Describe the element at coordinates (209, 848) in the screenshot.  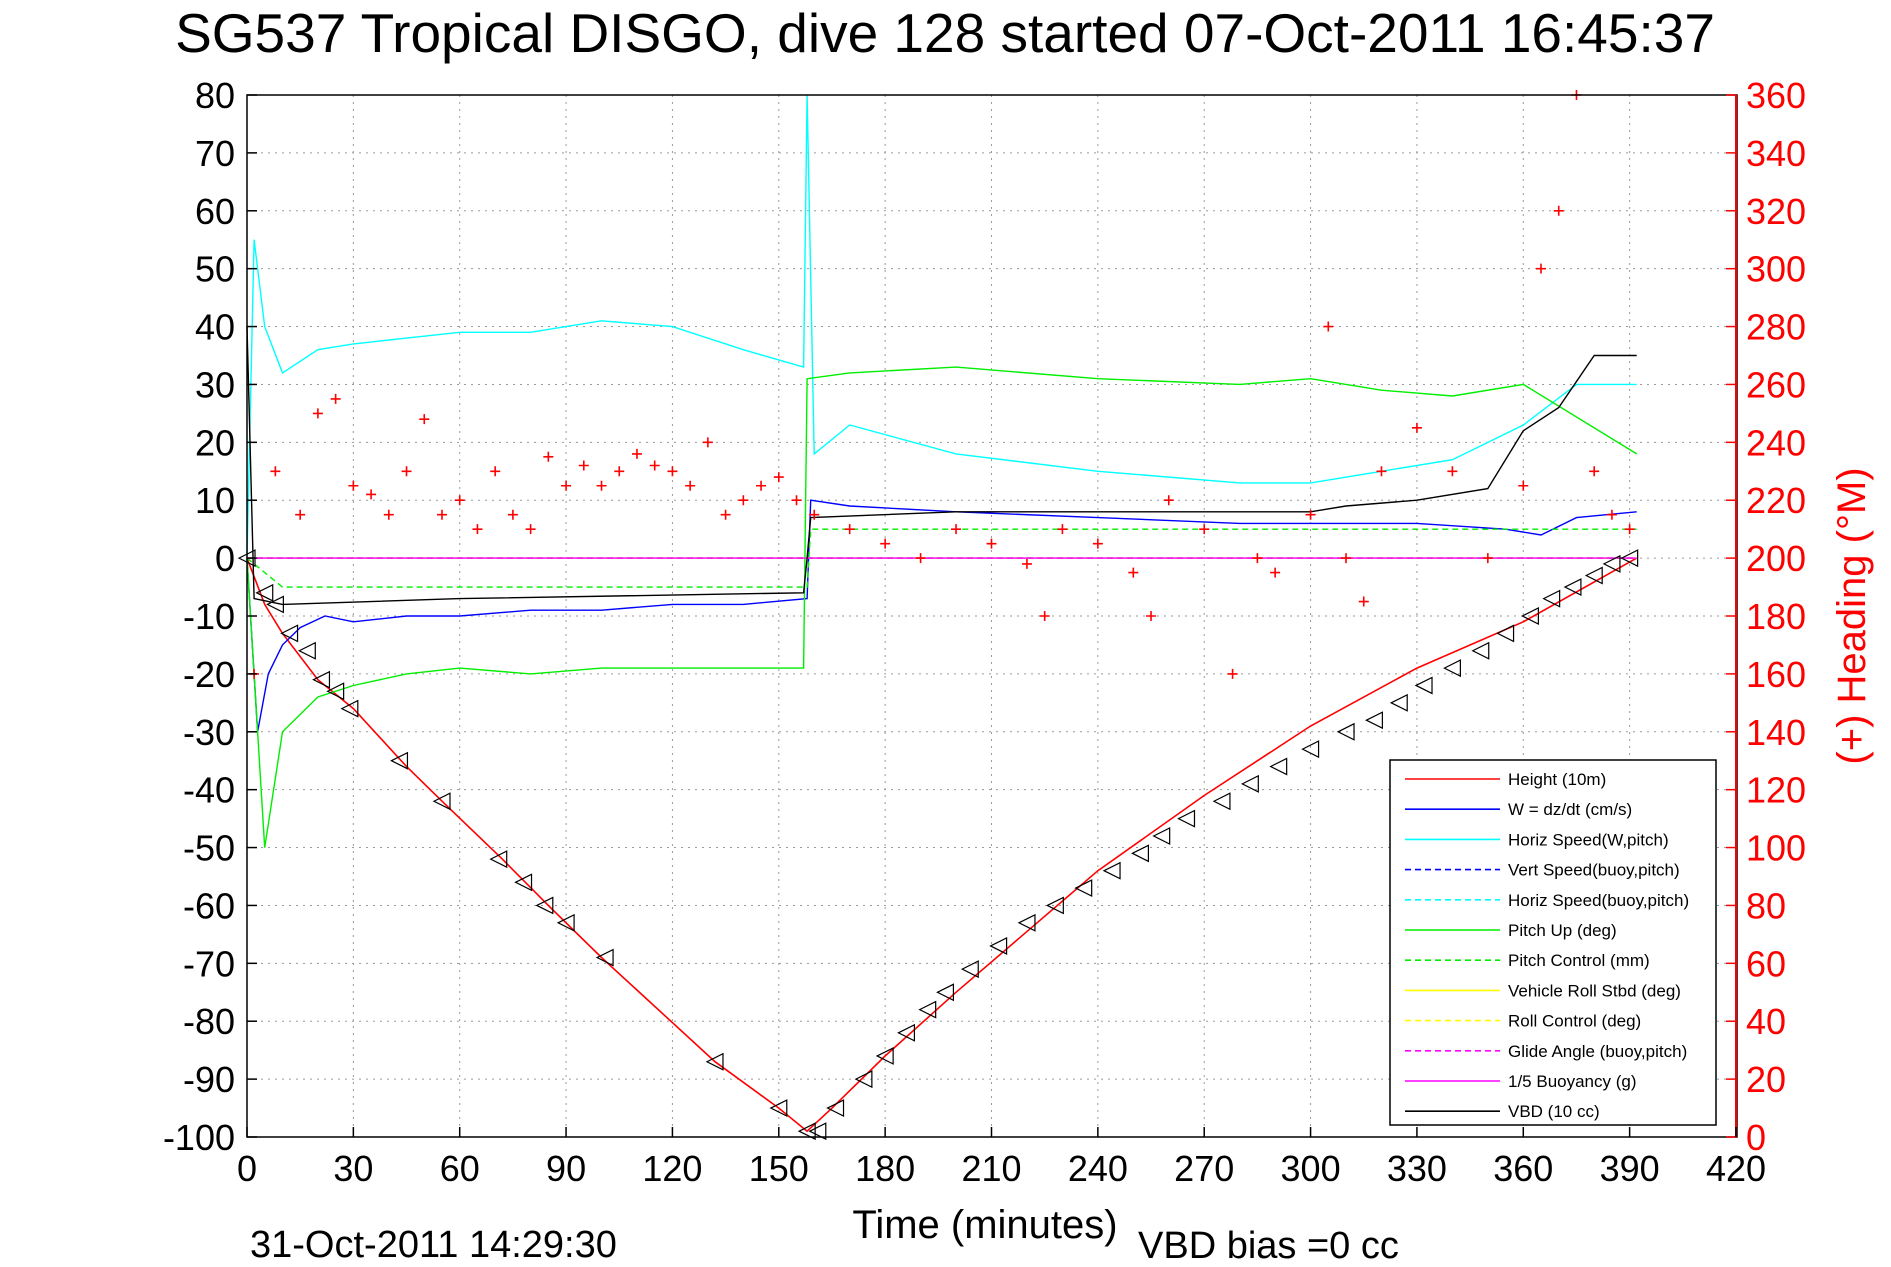
I see `left-tick-label: -50` at that location.